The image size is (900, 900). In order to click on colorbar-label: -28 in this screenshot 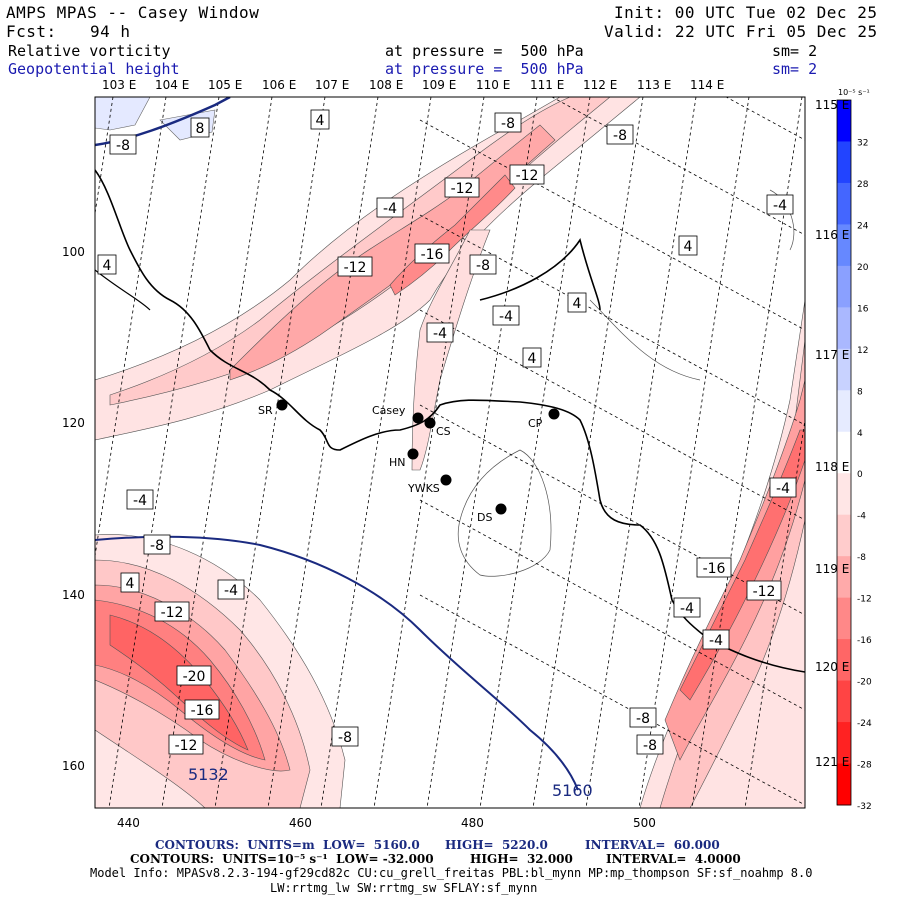, I will do `click(864, 766)`.